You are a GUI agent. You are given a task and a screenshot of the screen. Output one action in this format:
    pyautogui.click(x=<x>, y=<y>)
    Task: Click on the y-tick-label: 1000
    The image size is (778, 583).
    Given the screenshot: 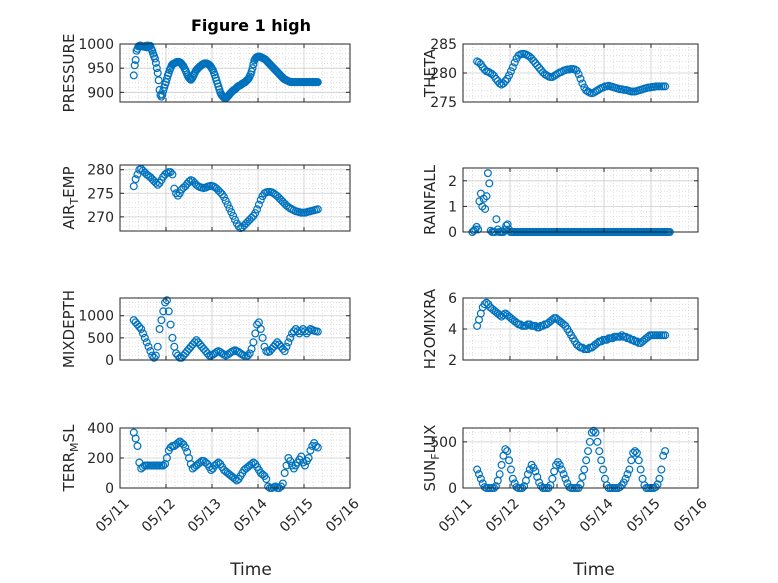 What is the action you would take?
    pyautogui.click(x=96, y=45)
    